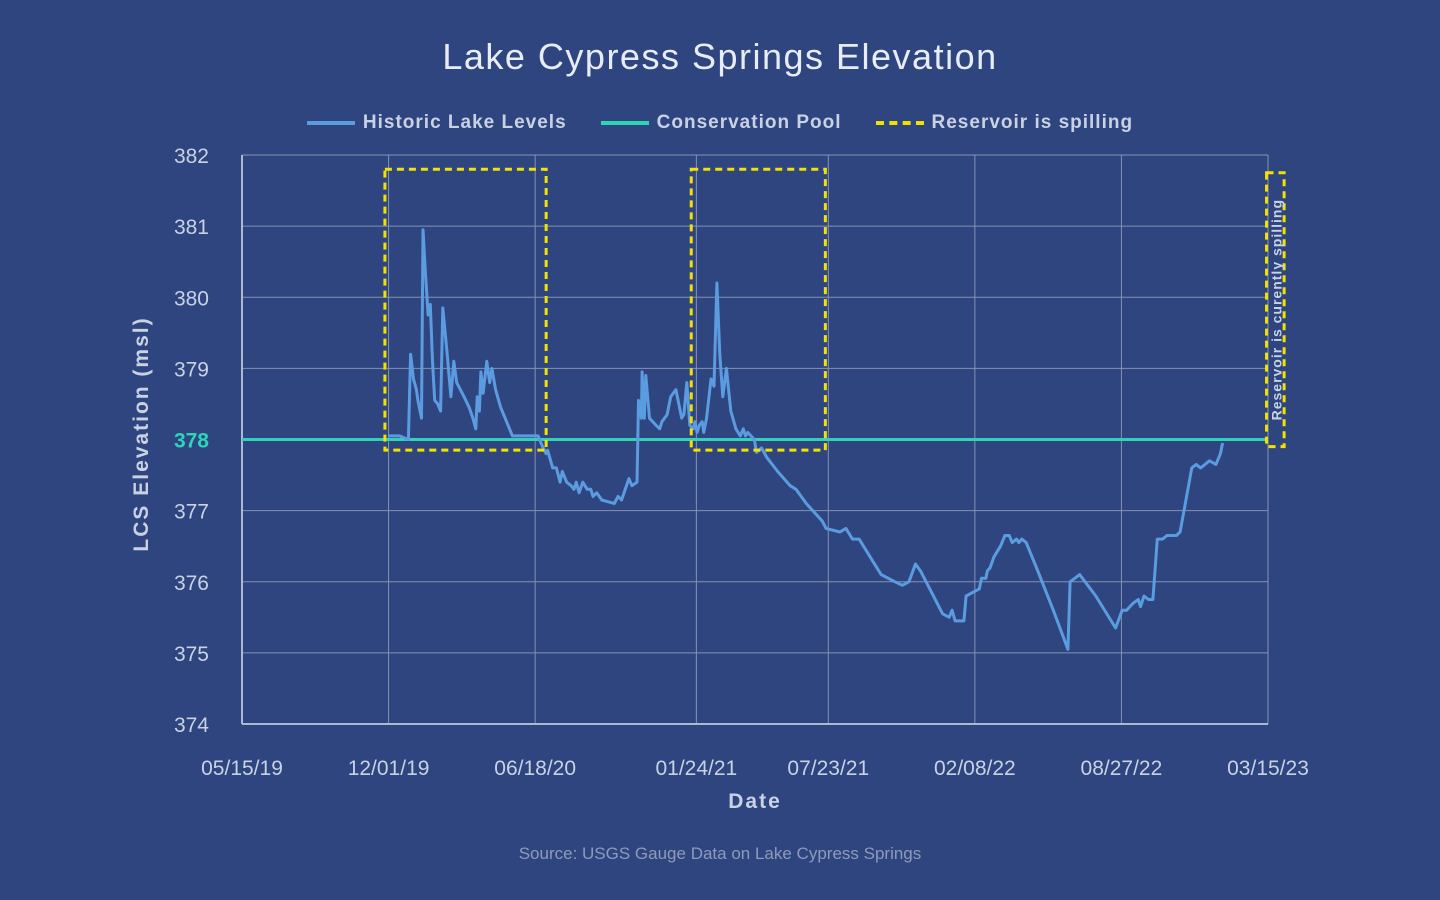  I want to click on x-tick-label: 12/01/19, so click(389, 768).